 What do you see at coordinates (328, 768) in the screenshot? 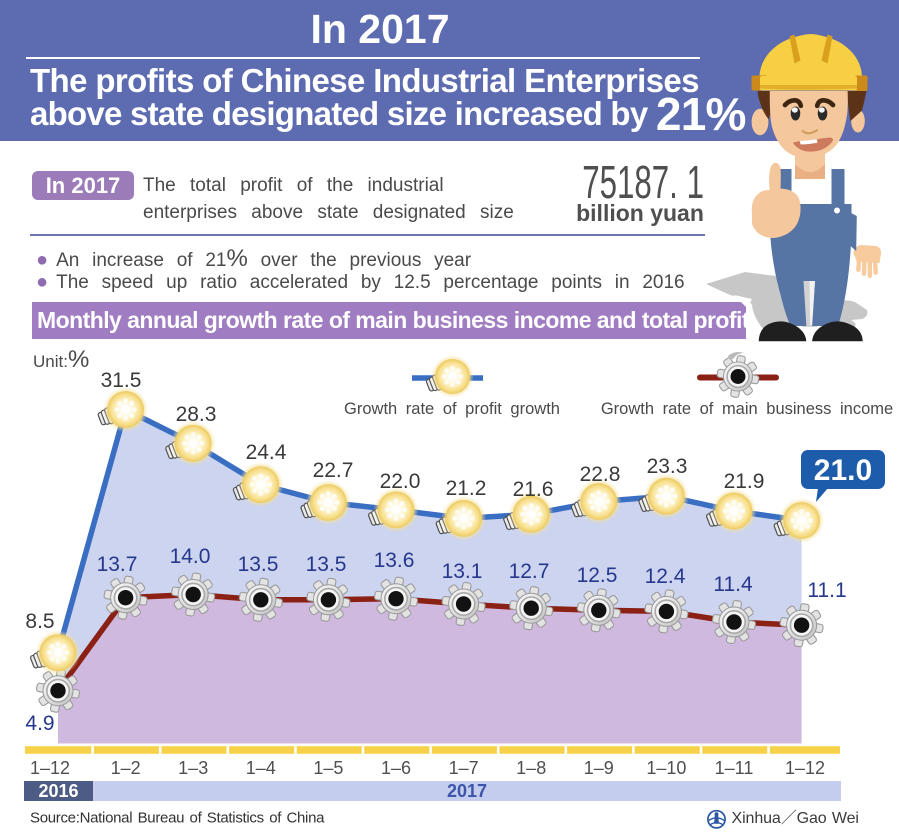
I see `svg-text: 1–5` at bounding box center [328, 768].